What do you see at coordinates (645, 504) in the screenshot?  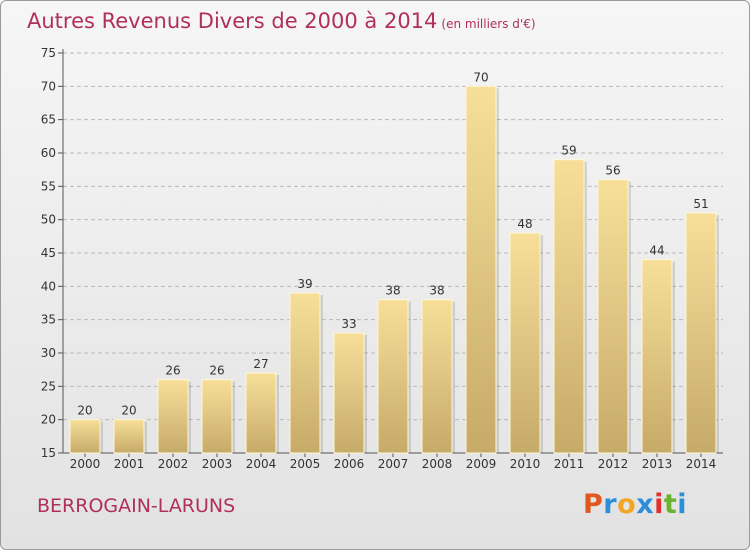 I see `logo-letter: x` at bounding box center [645, 504].